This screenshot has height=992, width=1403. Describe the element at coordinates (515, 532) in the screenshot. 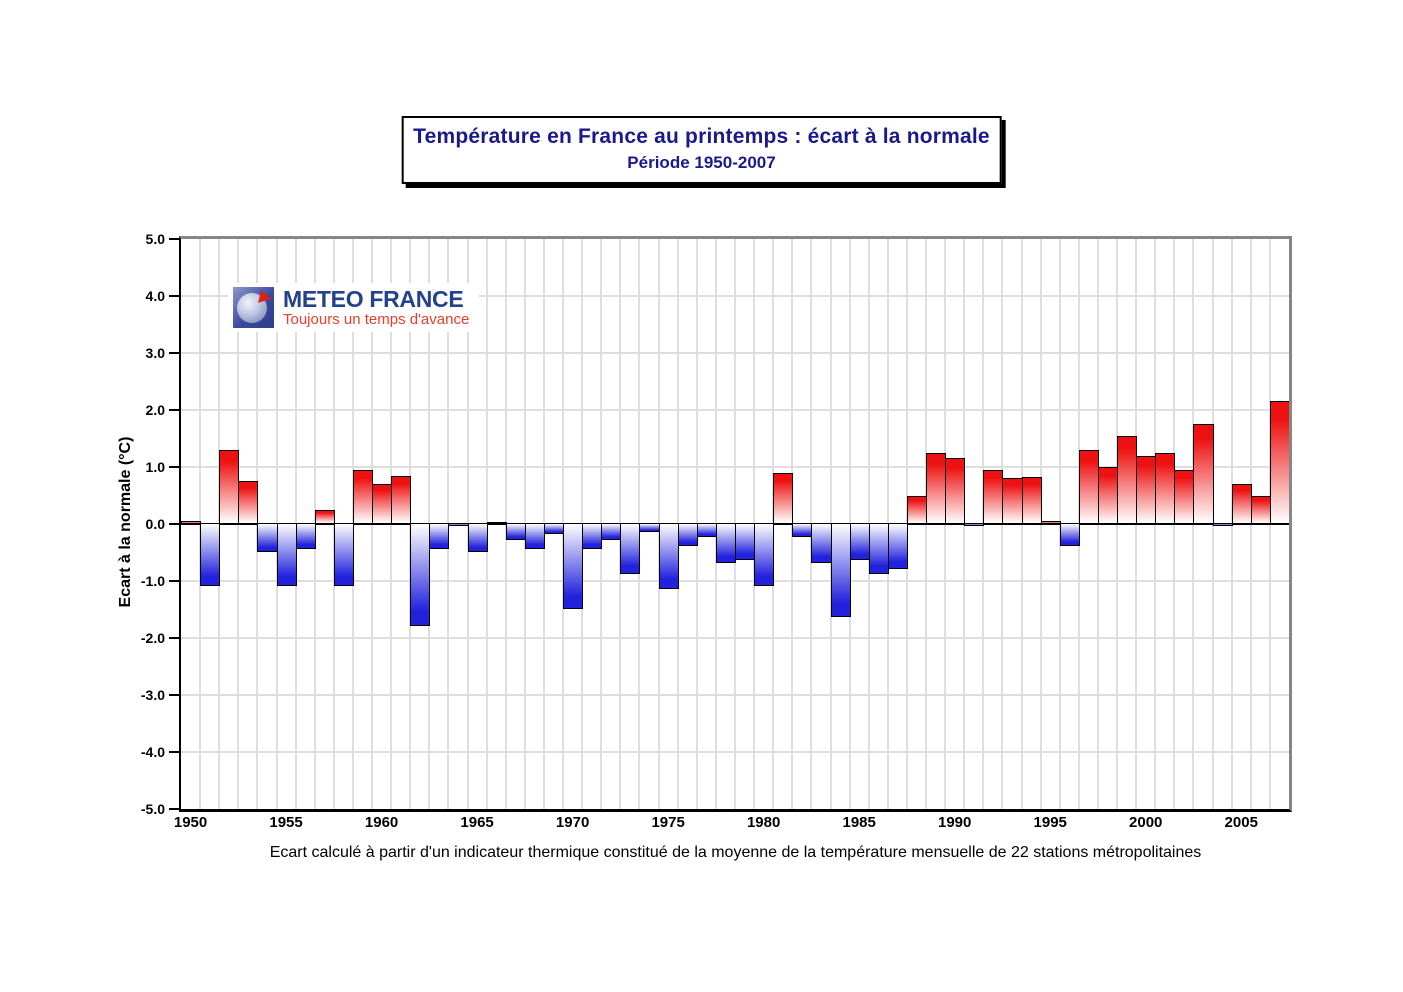

I see `bar-1967` at that location.